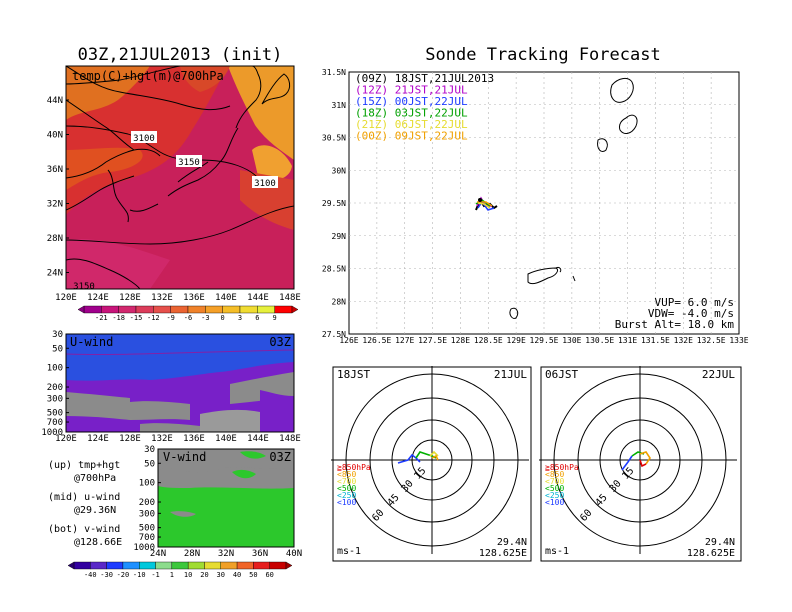  Describe the element at coordinates (55, 101) in the screenshot. I see `map-lat-tick: 44N` at that location.